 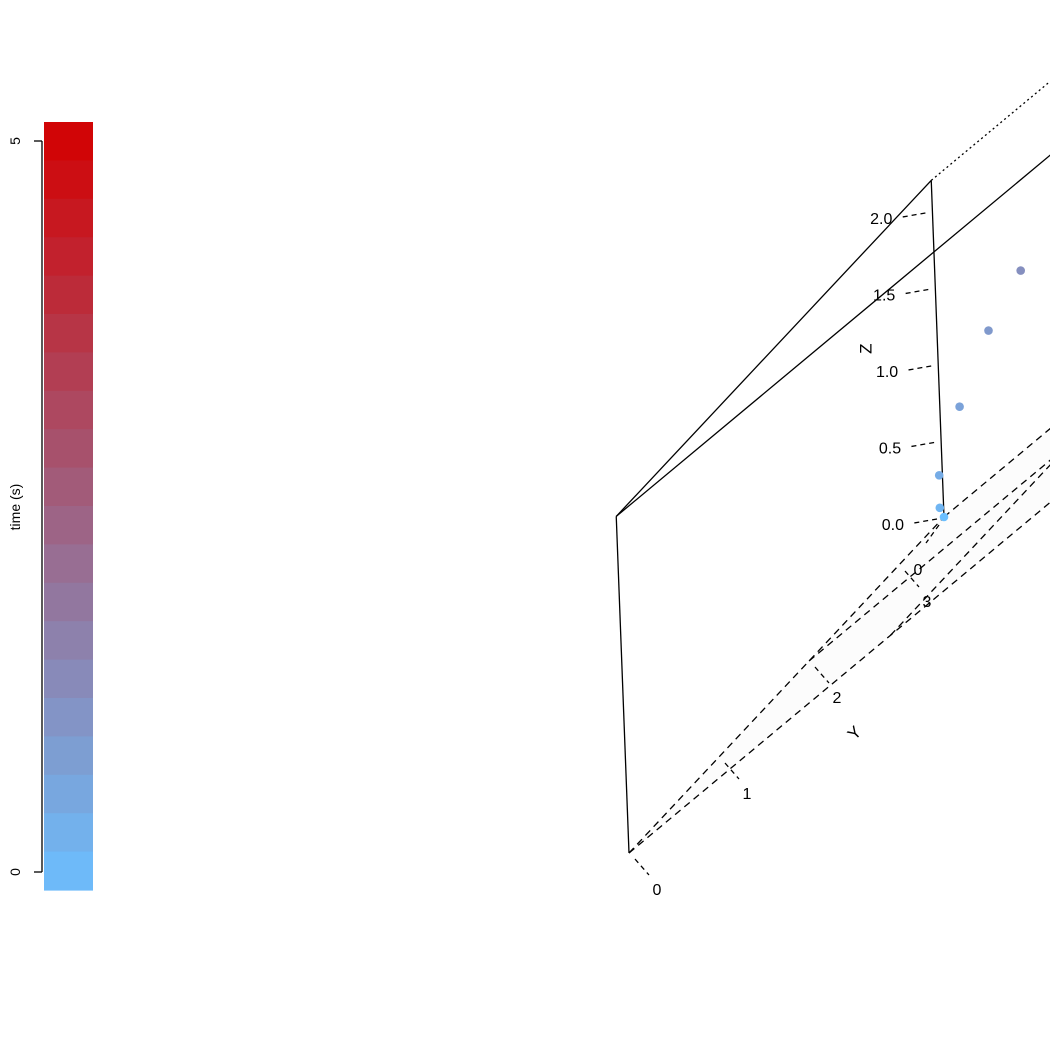 What do you see at coordinates (15, 507) in the screenshot?
I see `colorbar-title: time (s)` at bounding box center [15, 507].